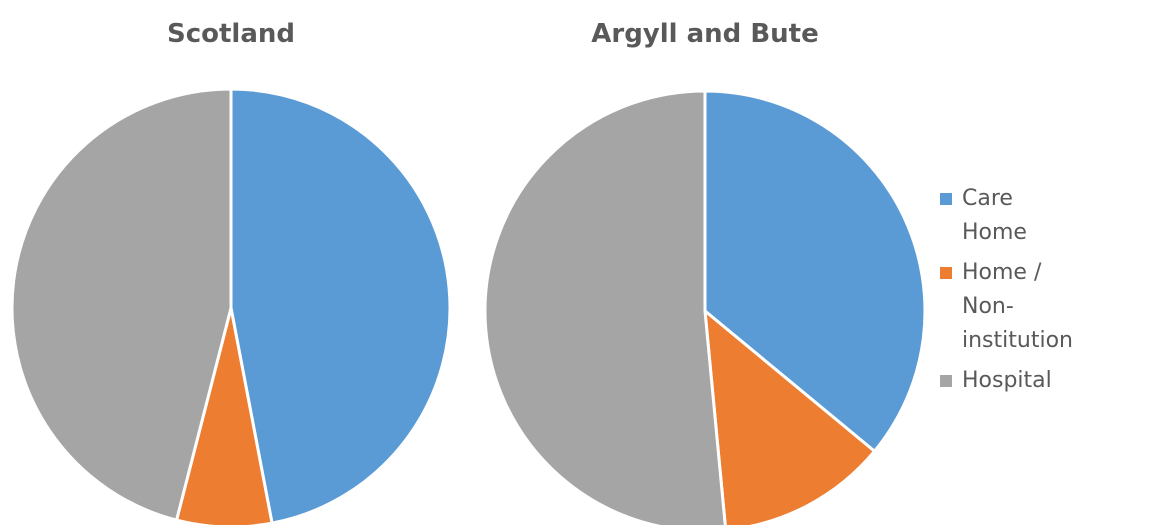  What do you see at coordinates (994, 215) in the screenshot?
I see `legend-label: Care Home` at bounding box center [994, 215].